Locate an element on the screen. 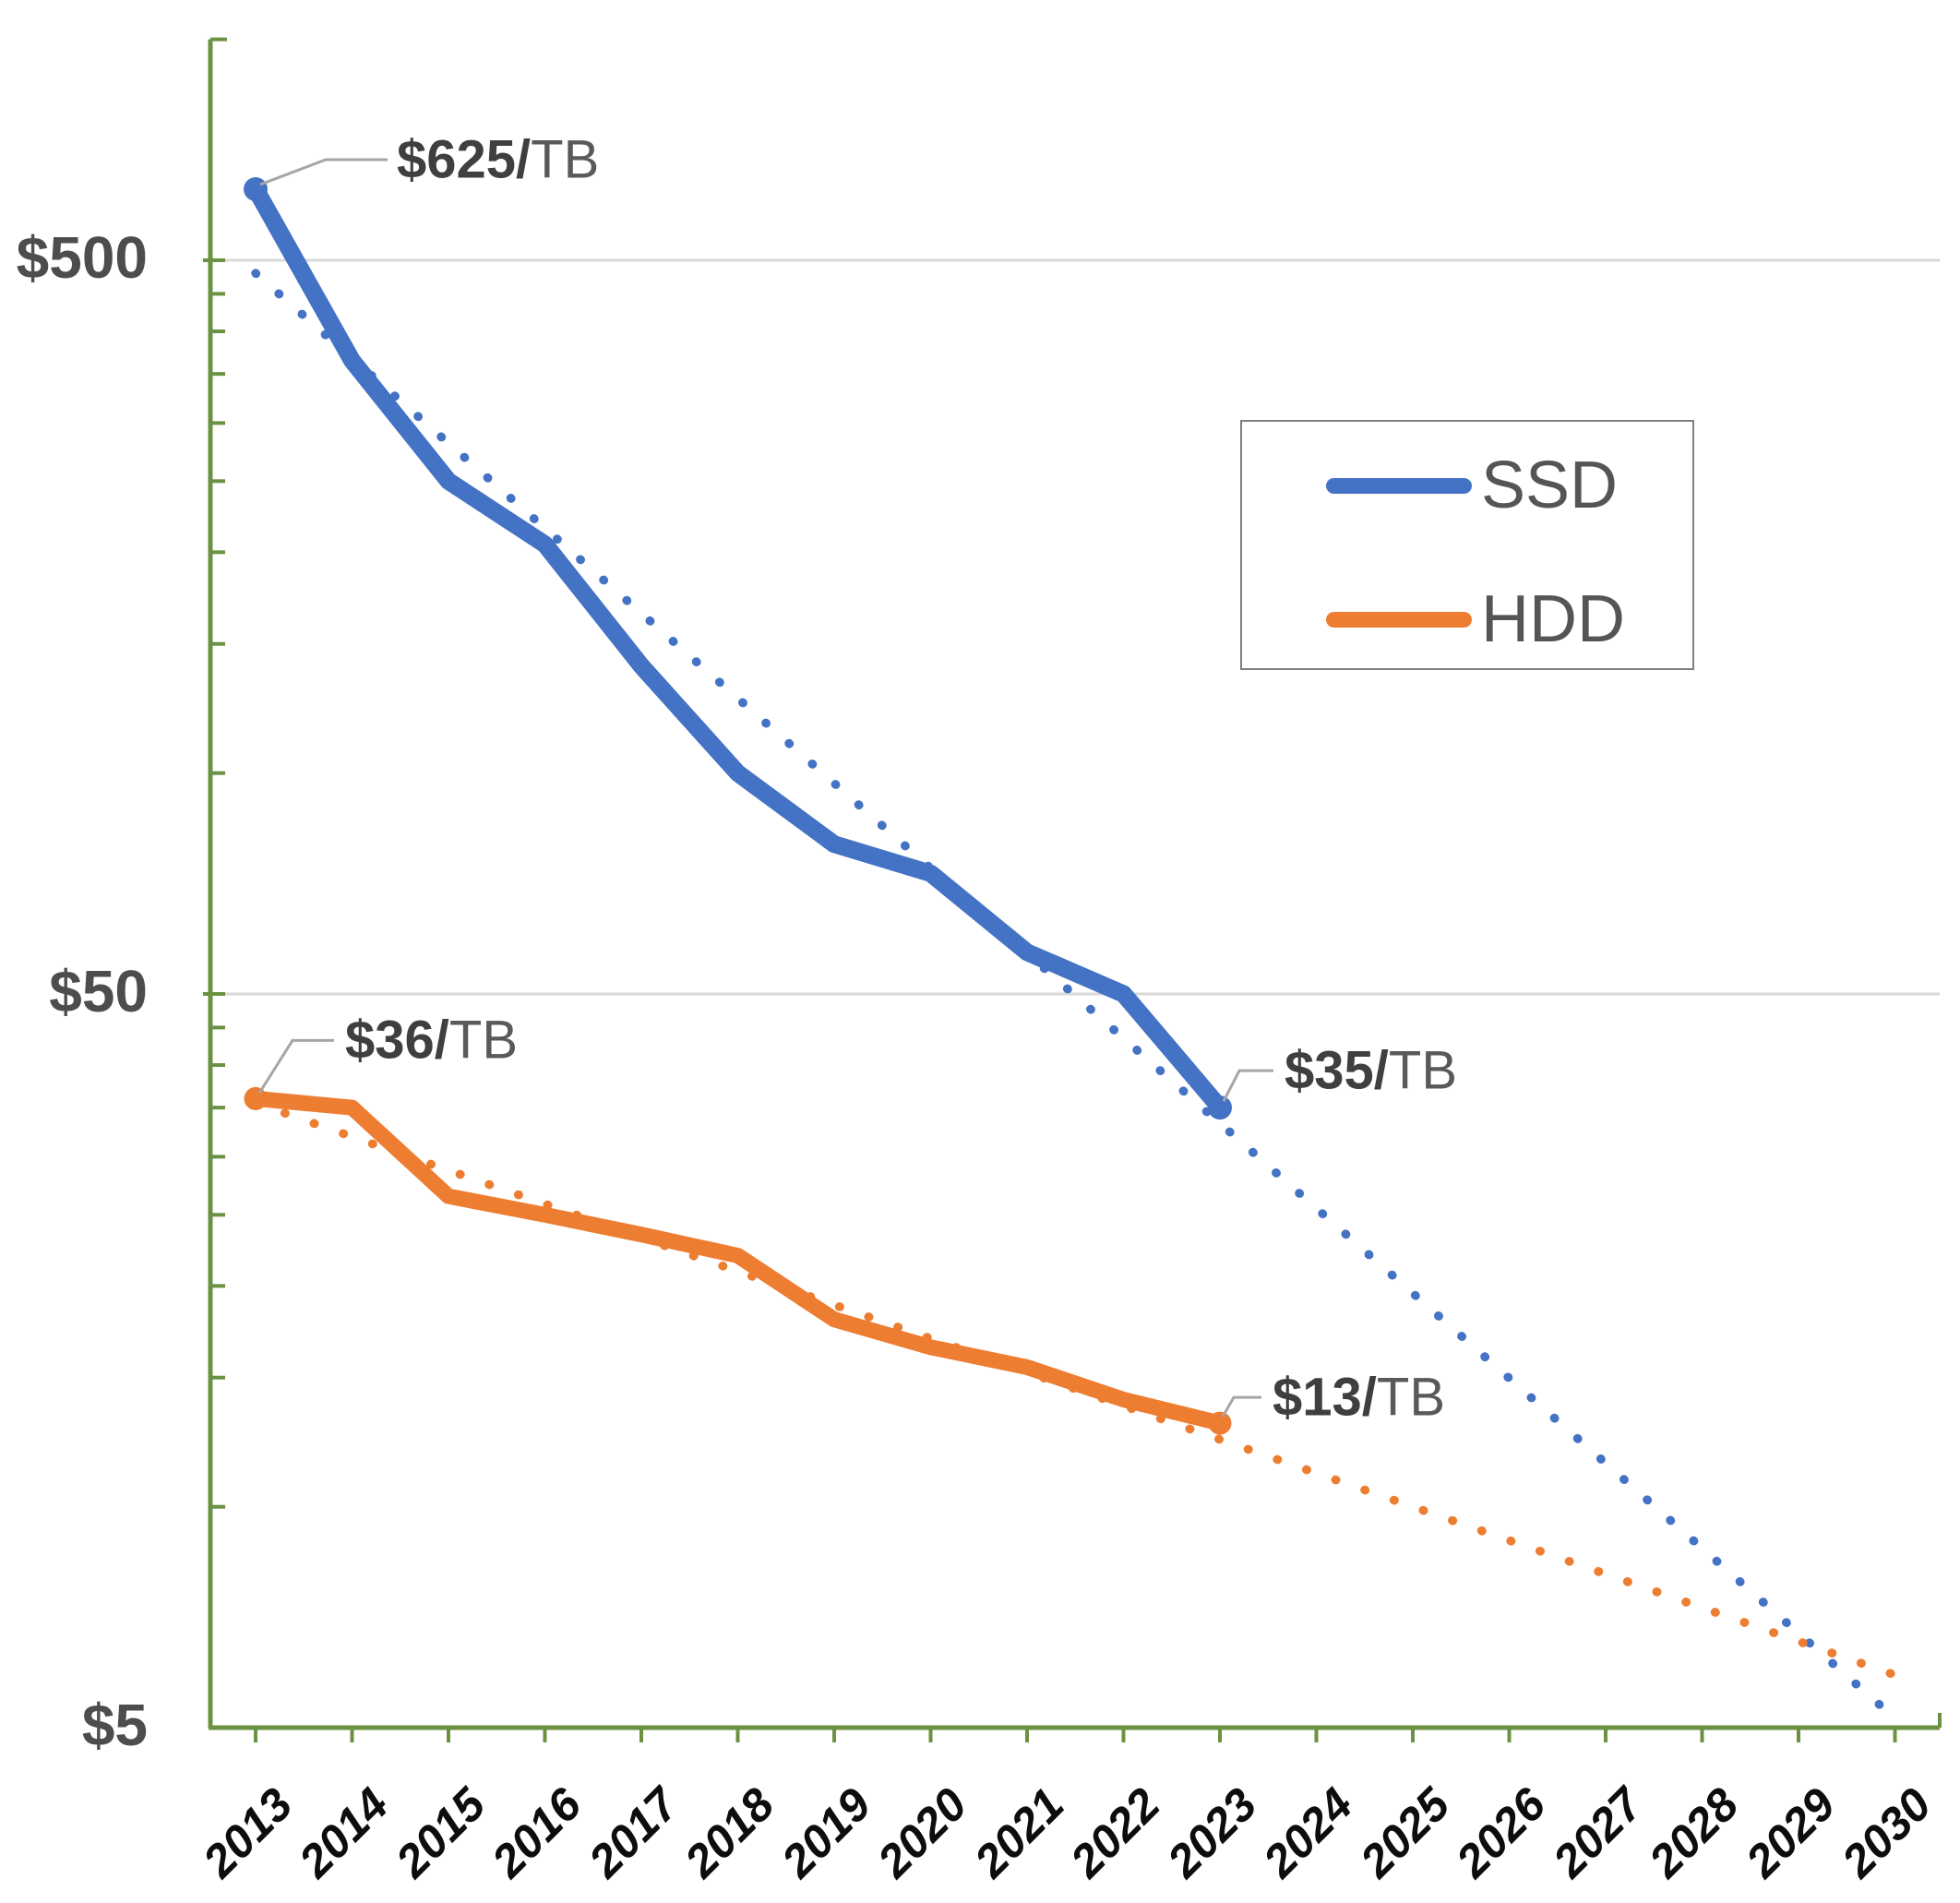 The height and width of the screenshot is (1903, 1960). hdd-line-swatch-icon is located at coordinates (1399, 619).